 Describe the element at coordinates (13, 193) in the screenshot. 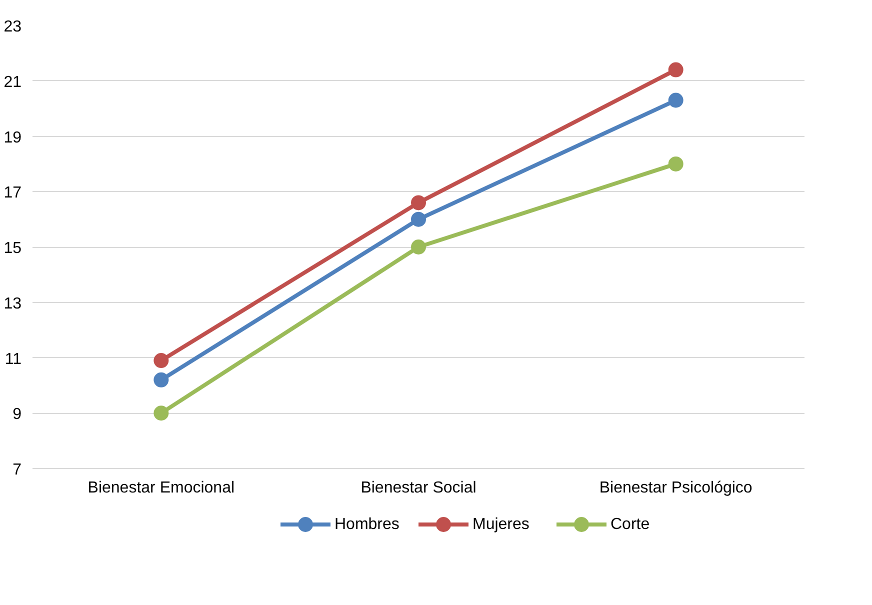

I see `y-tick-label: 17` at that location.